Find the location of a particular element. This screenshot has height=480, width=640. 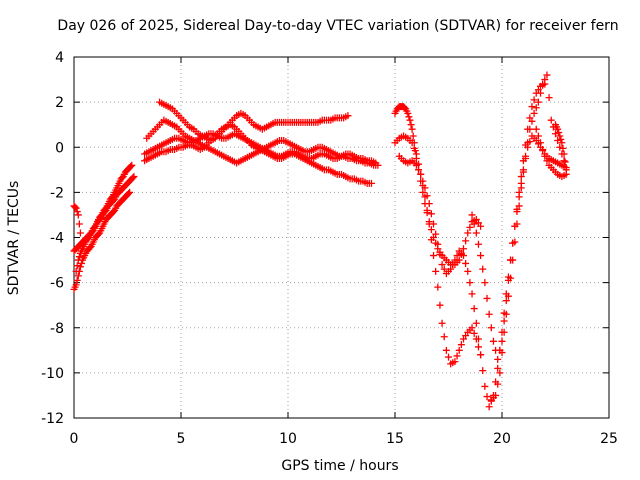

y-tick-label: 0 is located at coordinates (59, 148).